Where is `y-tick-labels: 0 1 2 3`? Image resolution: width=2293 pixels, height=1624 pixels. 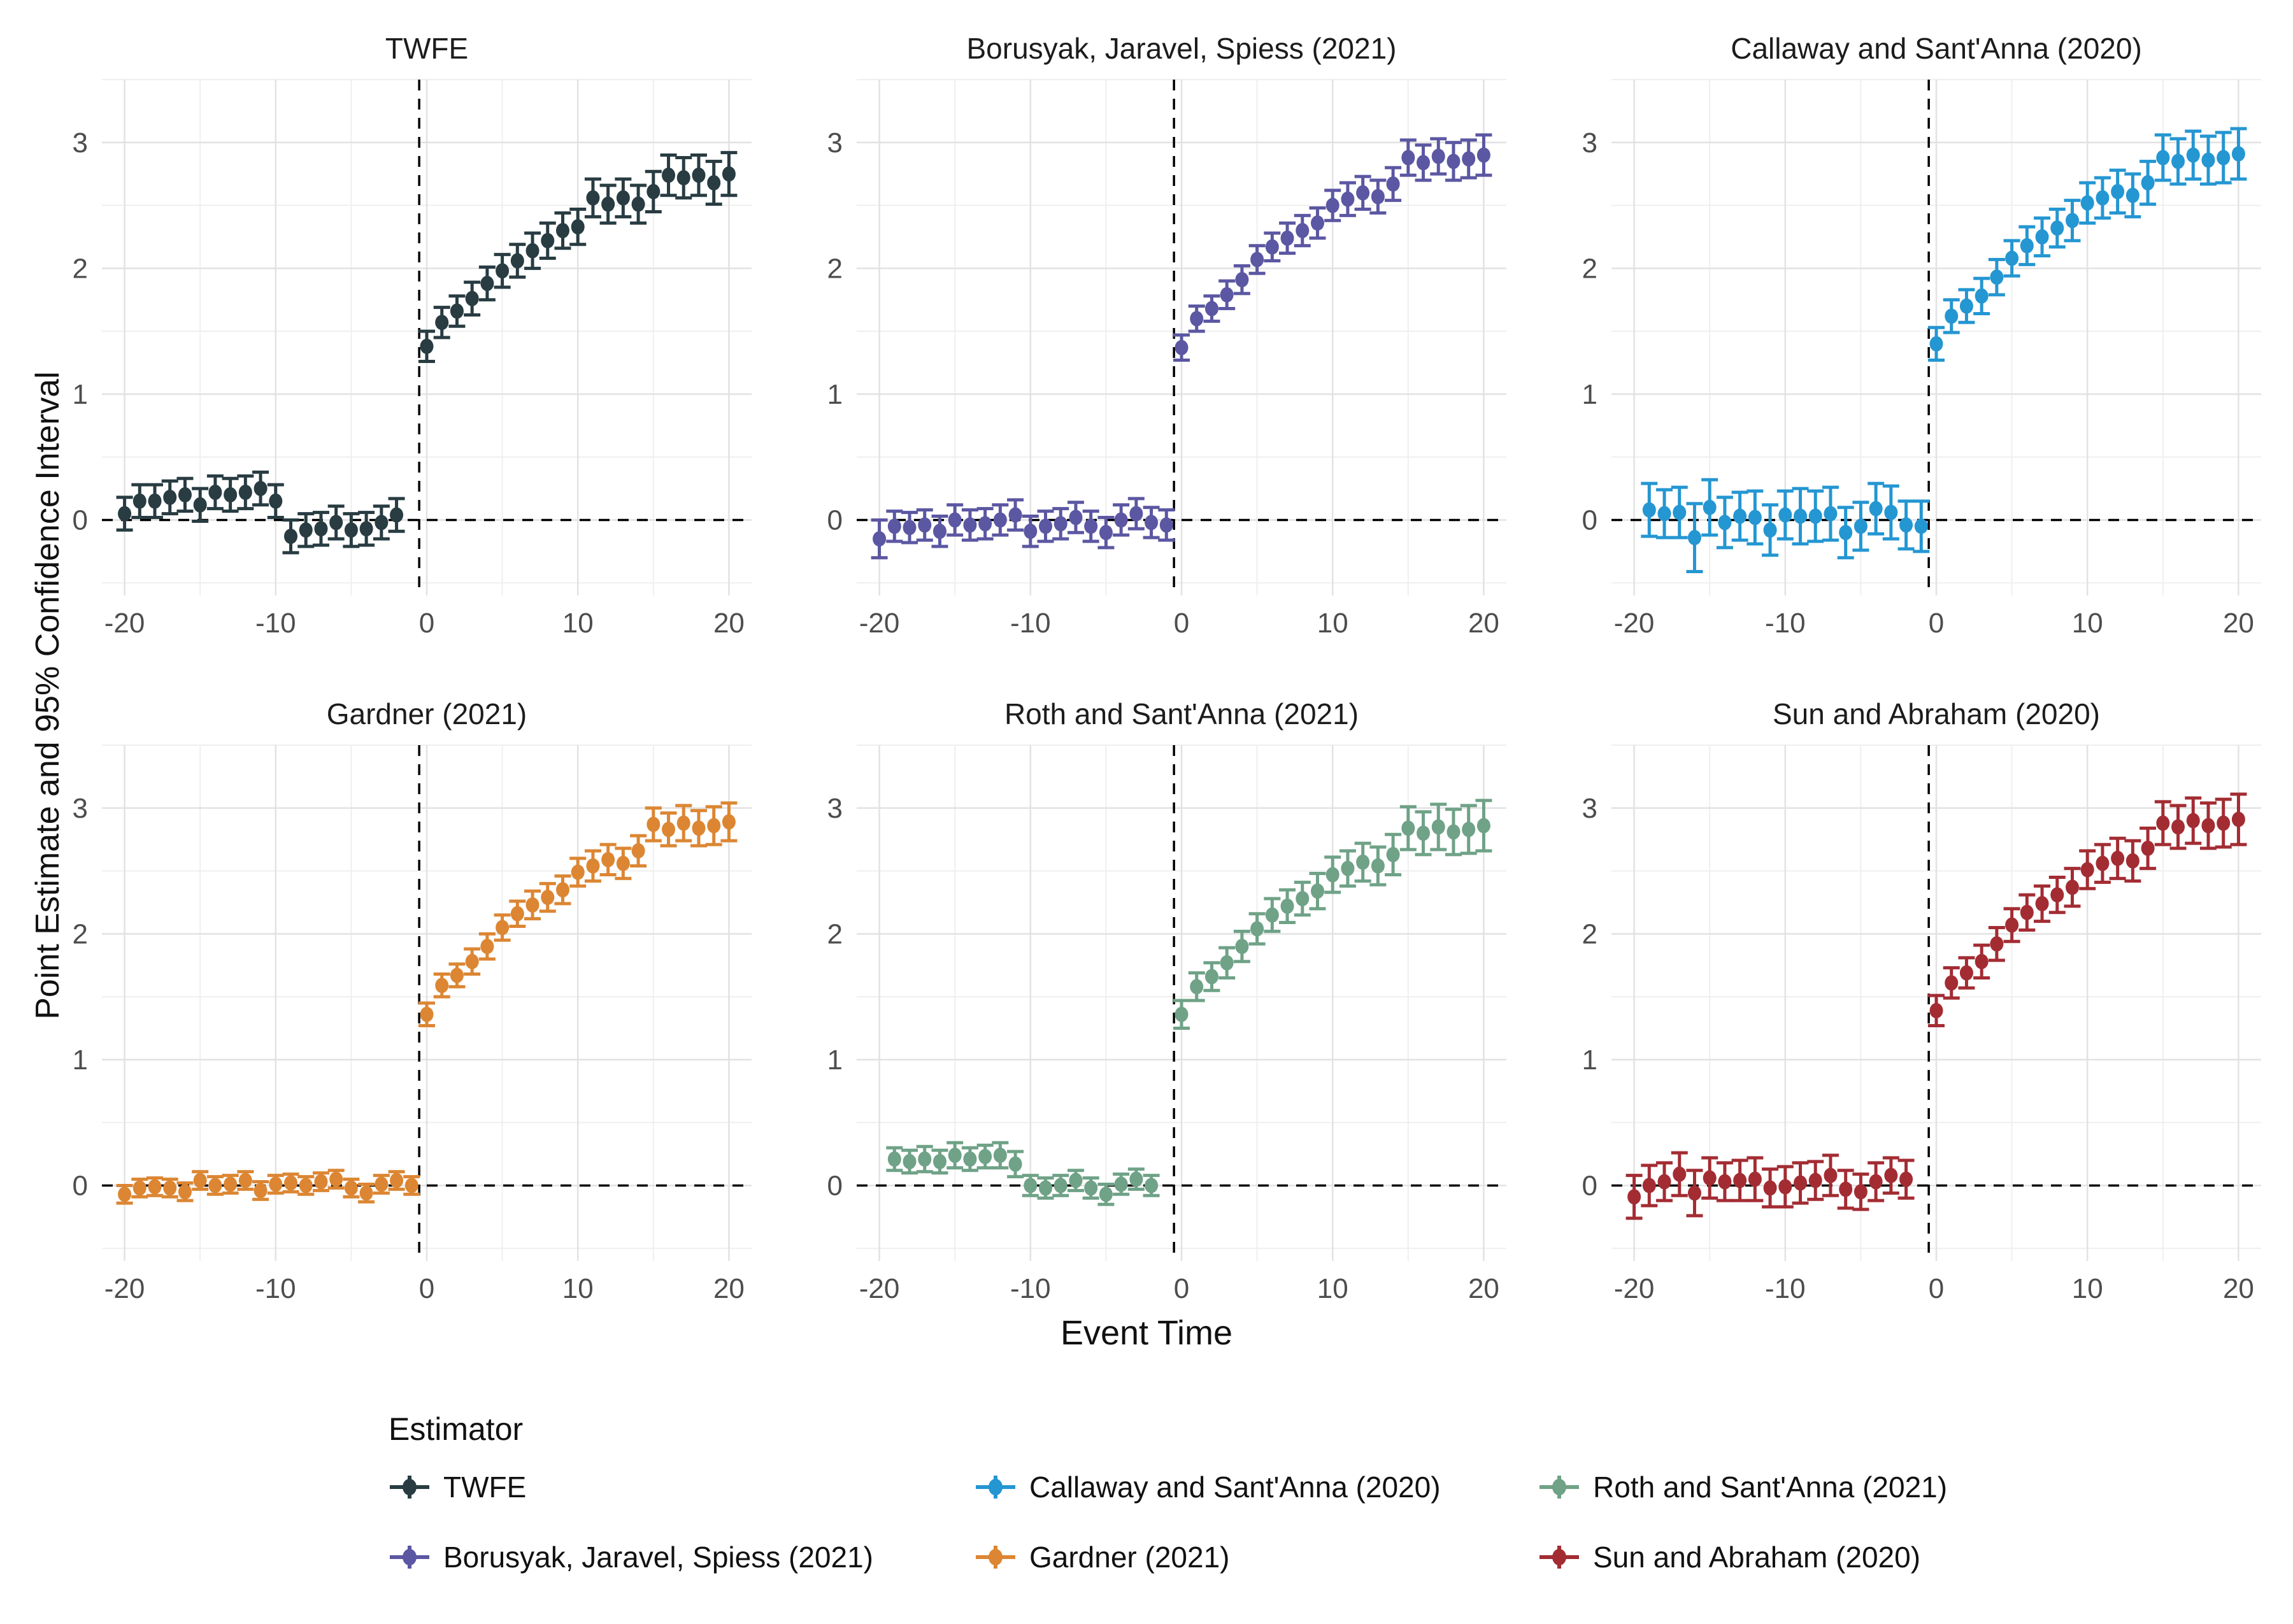
y-tick-labels: 0 1 2 3 is located at coordinates (80, 331).